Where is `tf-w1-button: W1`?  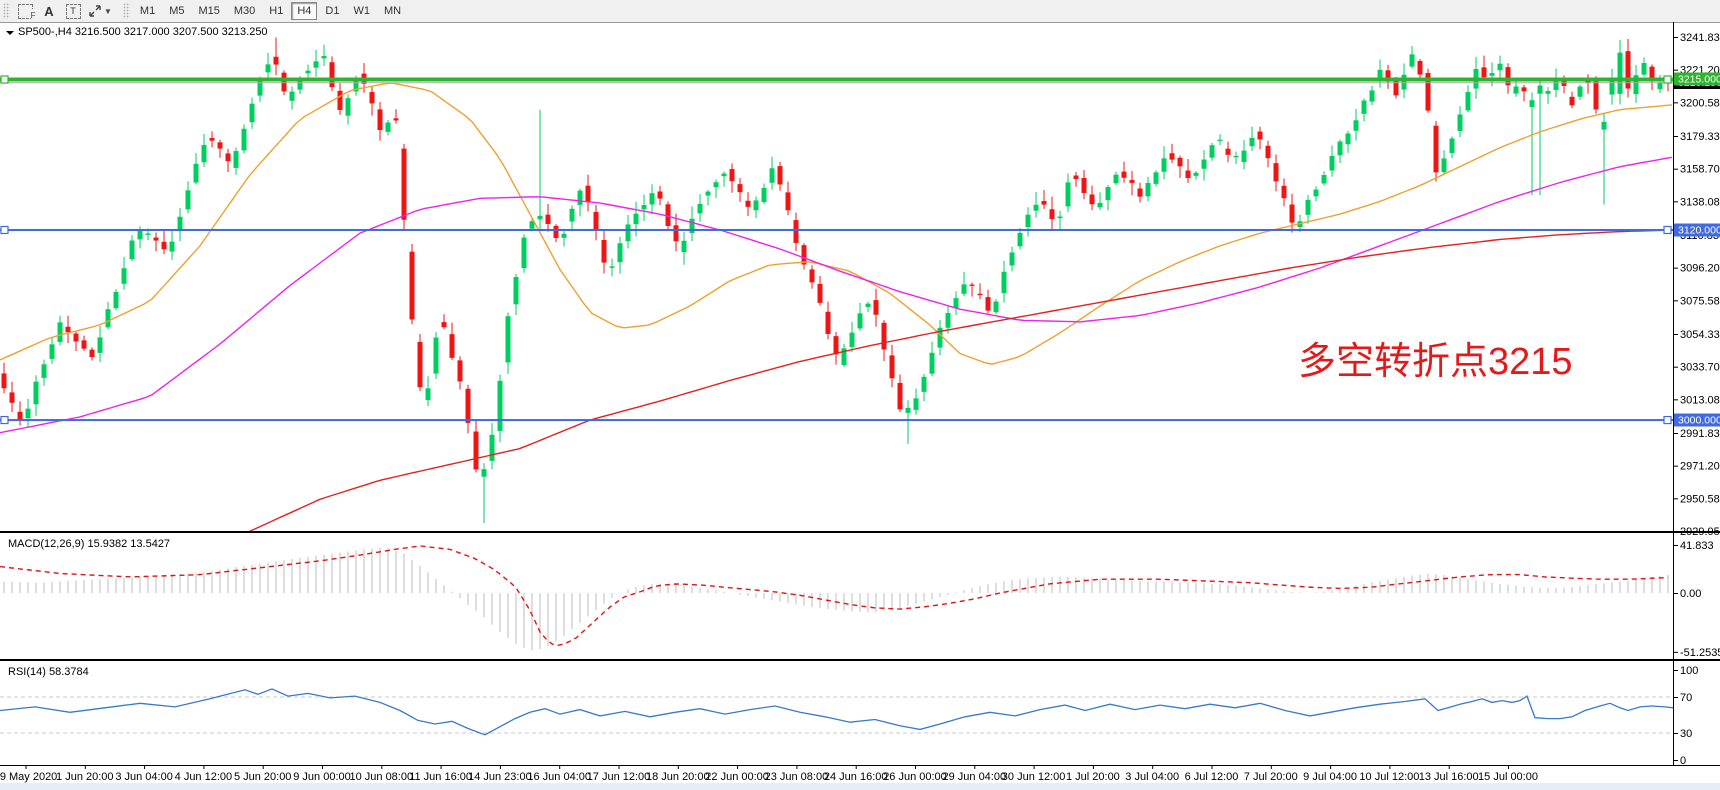 tf-w1-button: W1 is located at coordinates (361, 11).